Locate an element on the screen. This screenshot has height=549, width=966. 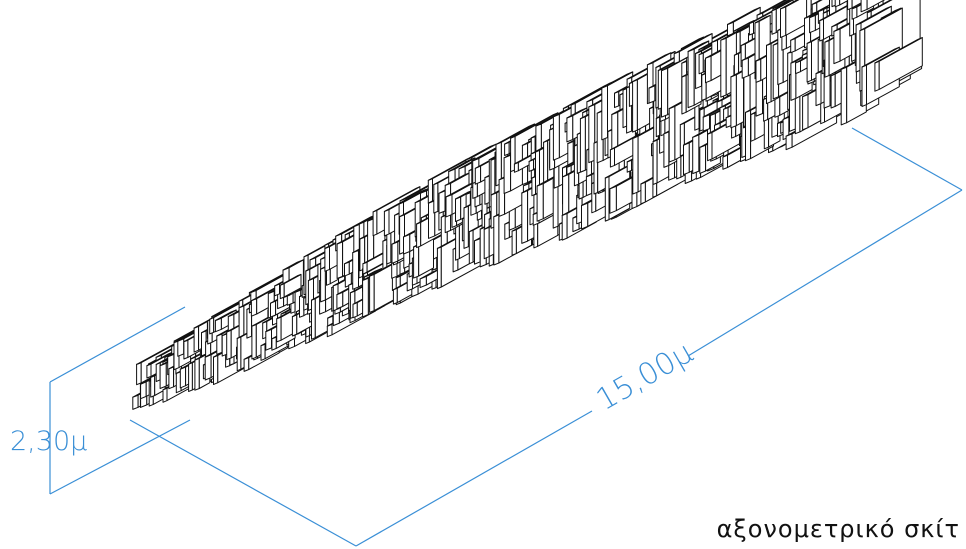
length-extension-right is located at coordinates (907, 159).